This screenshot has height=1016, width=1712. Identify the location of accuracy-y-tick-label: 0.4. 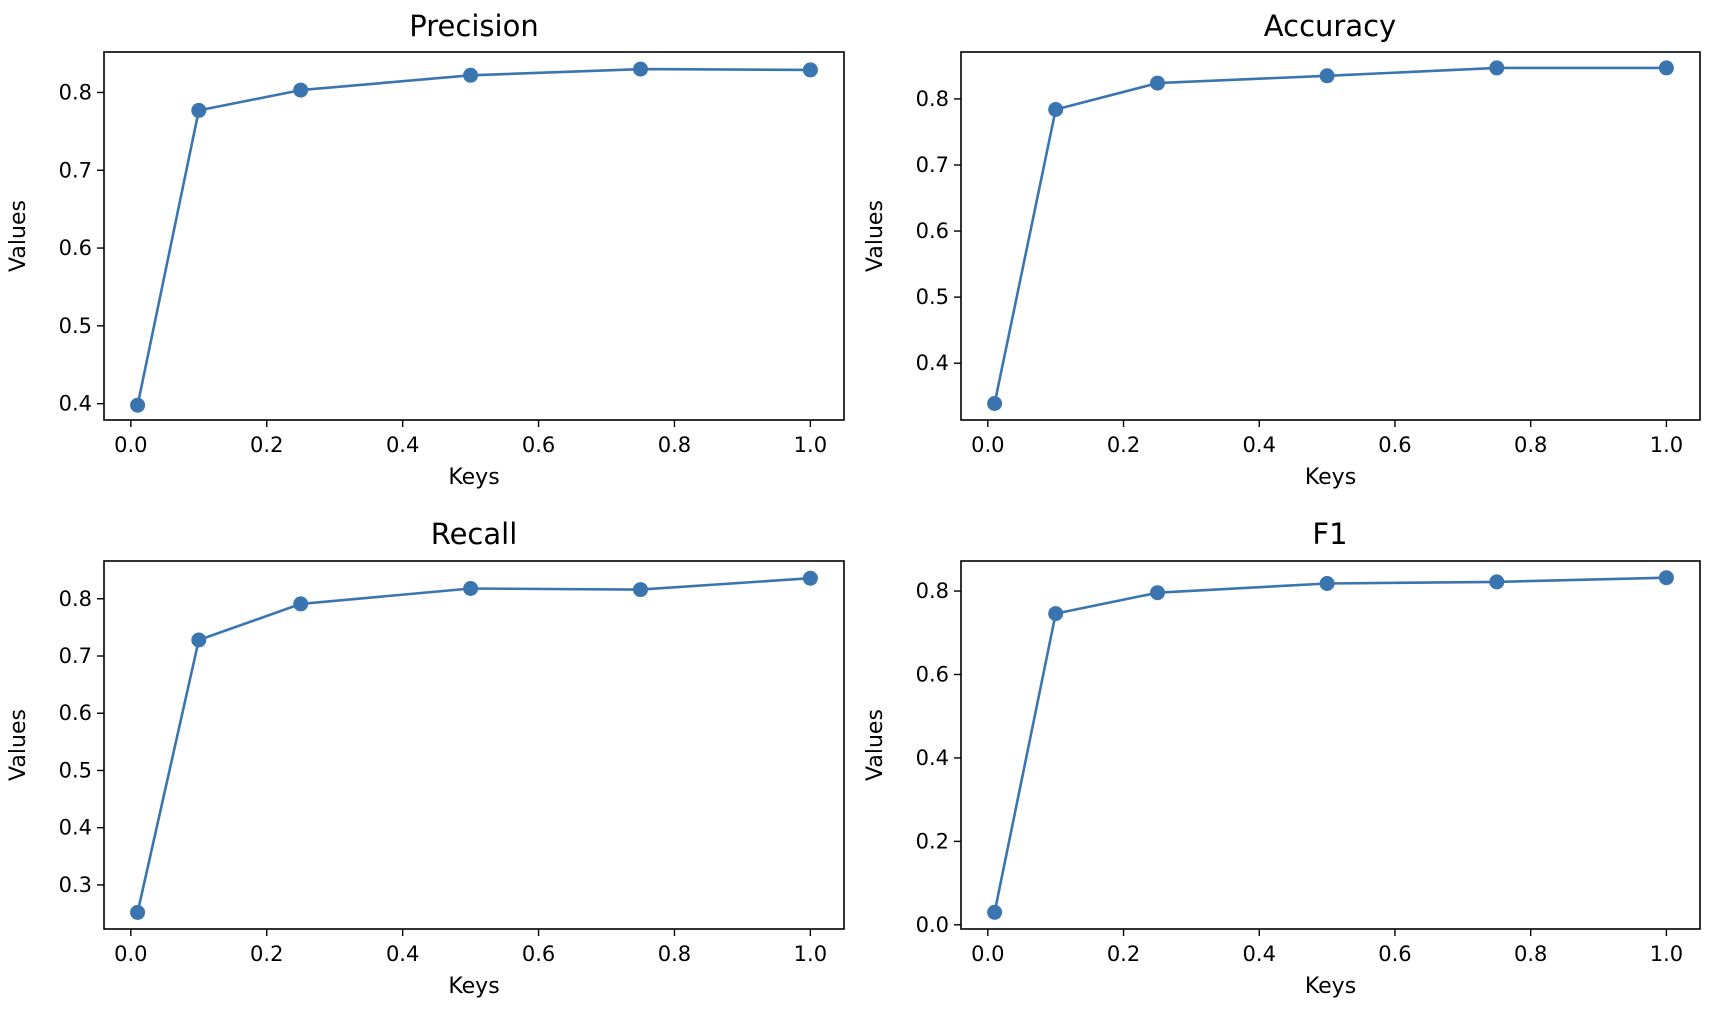
(932, 363).